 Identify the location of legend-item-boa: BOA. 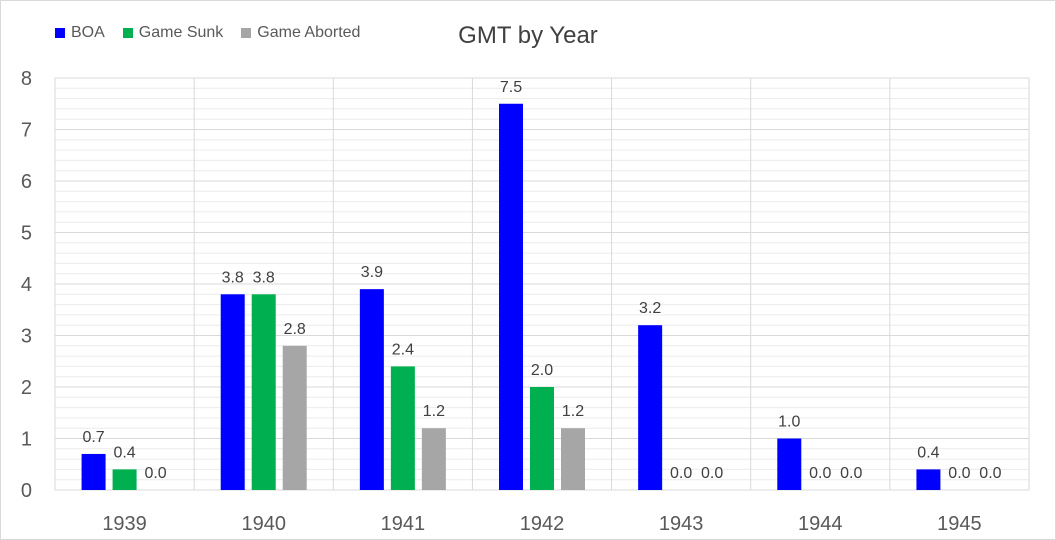
(80, 33).